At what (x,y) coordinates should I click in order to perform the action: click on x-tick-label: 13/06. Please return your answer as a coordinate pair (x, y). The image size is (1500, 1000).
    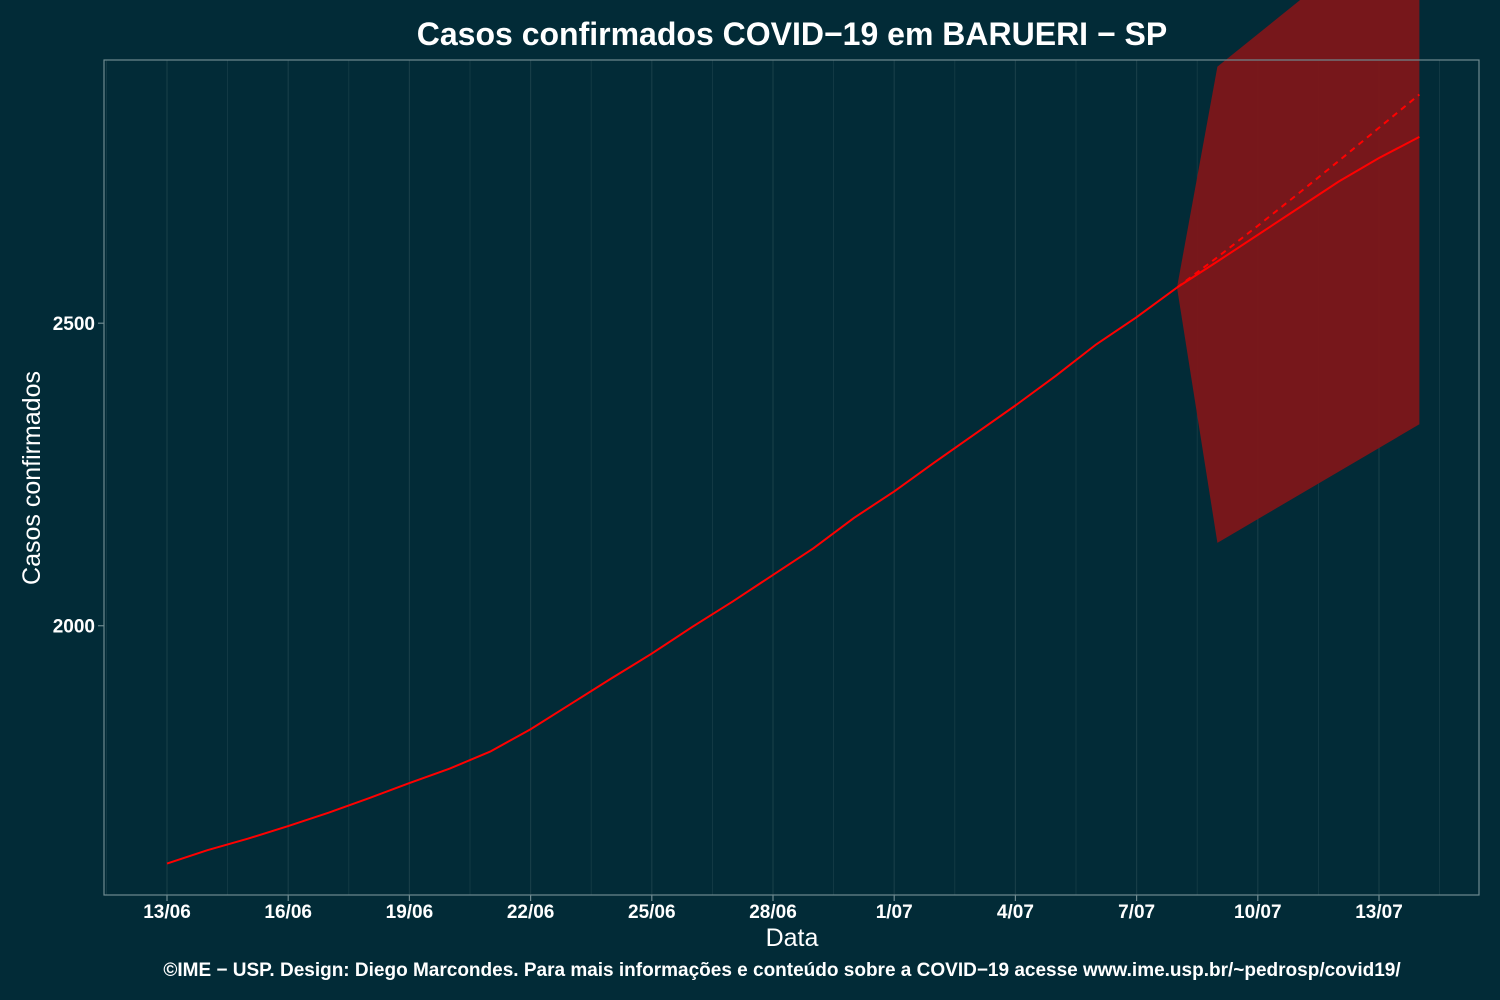
    Looking at the image, I should click on (167, 912).